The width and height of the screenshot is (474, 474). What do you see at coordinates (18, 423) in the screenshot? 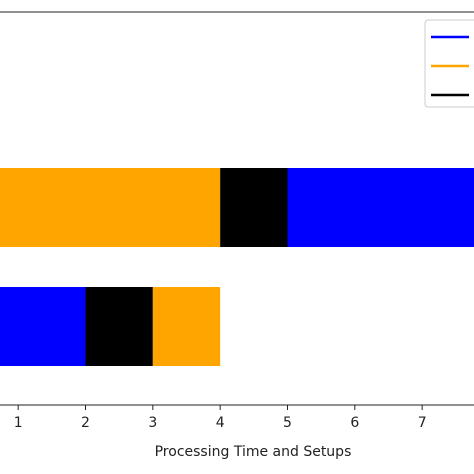
I see `x-tick-label: 1` at bounding box center [18, 423].